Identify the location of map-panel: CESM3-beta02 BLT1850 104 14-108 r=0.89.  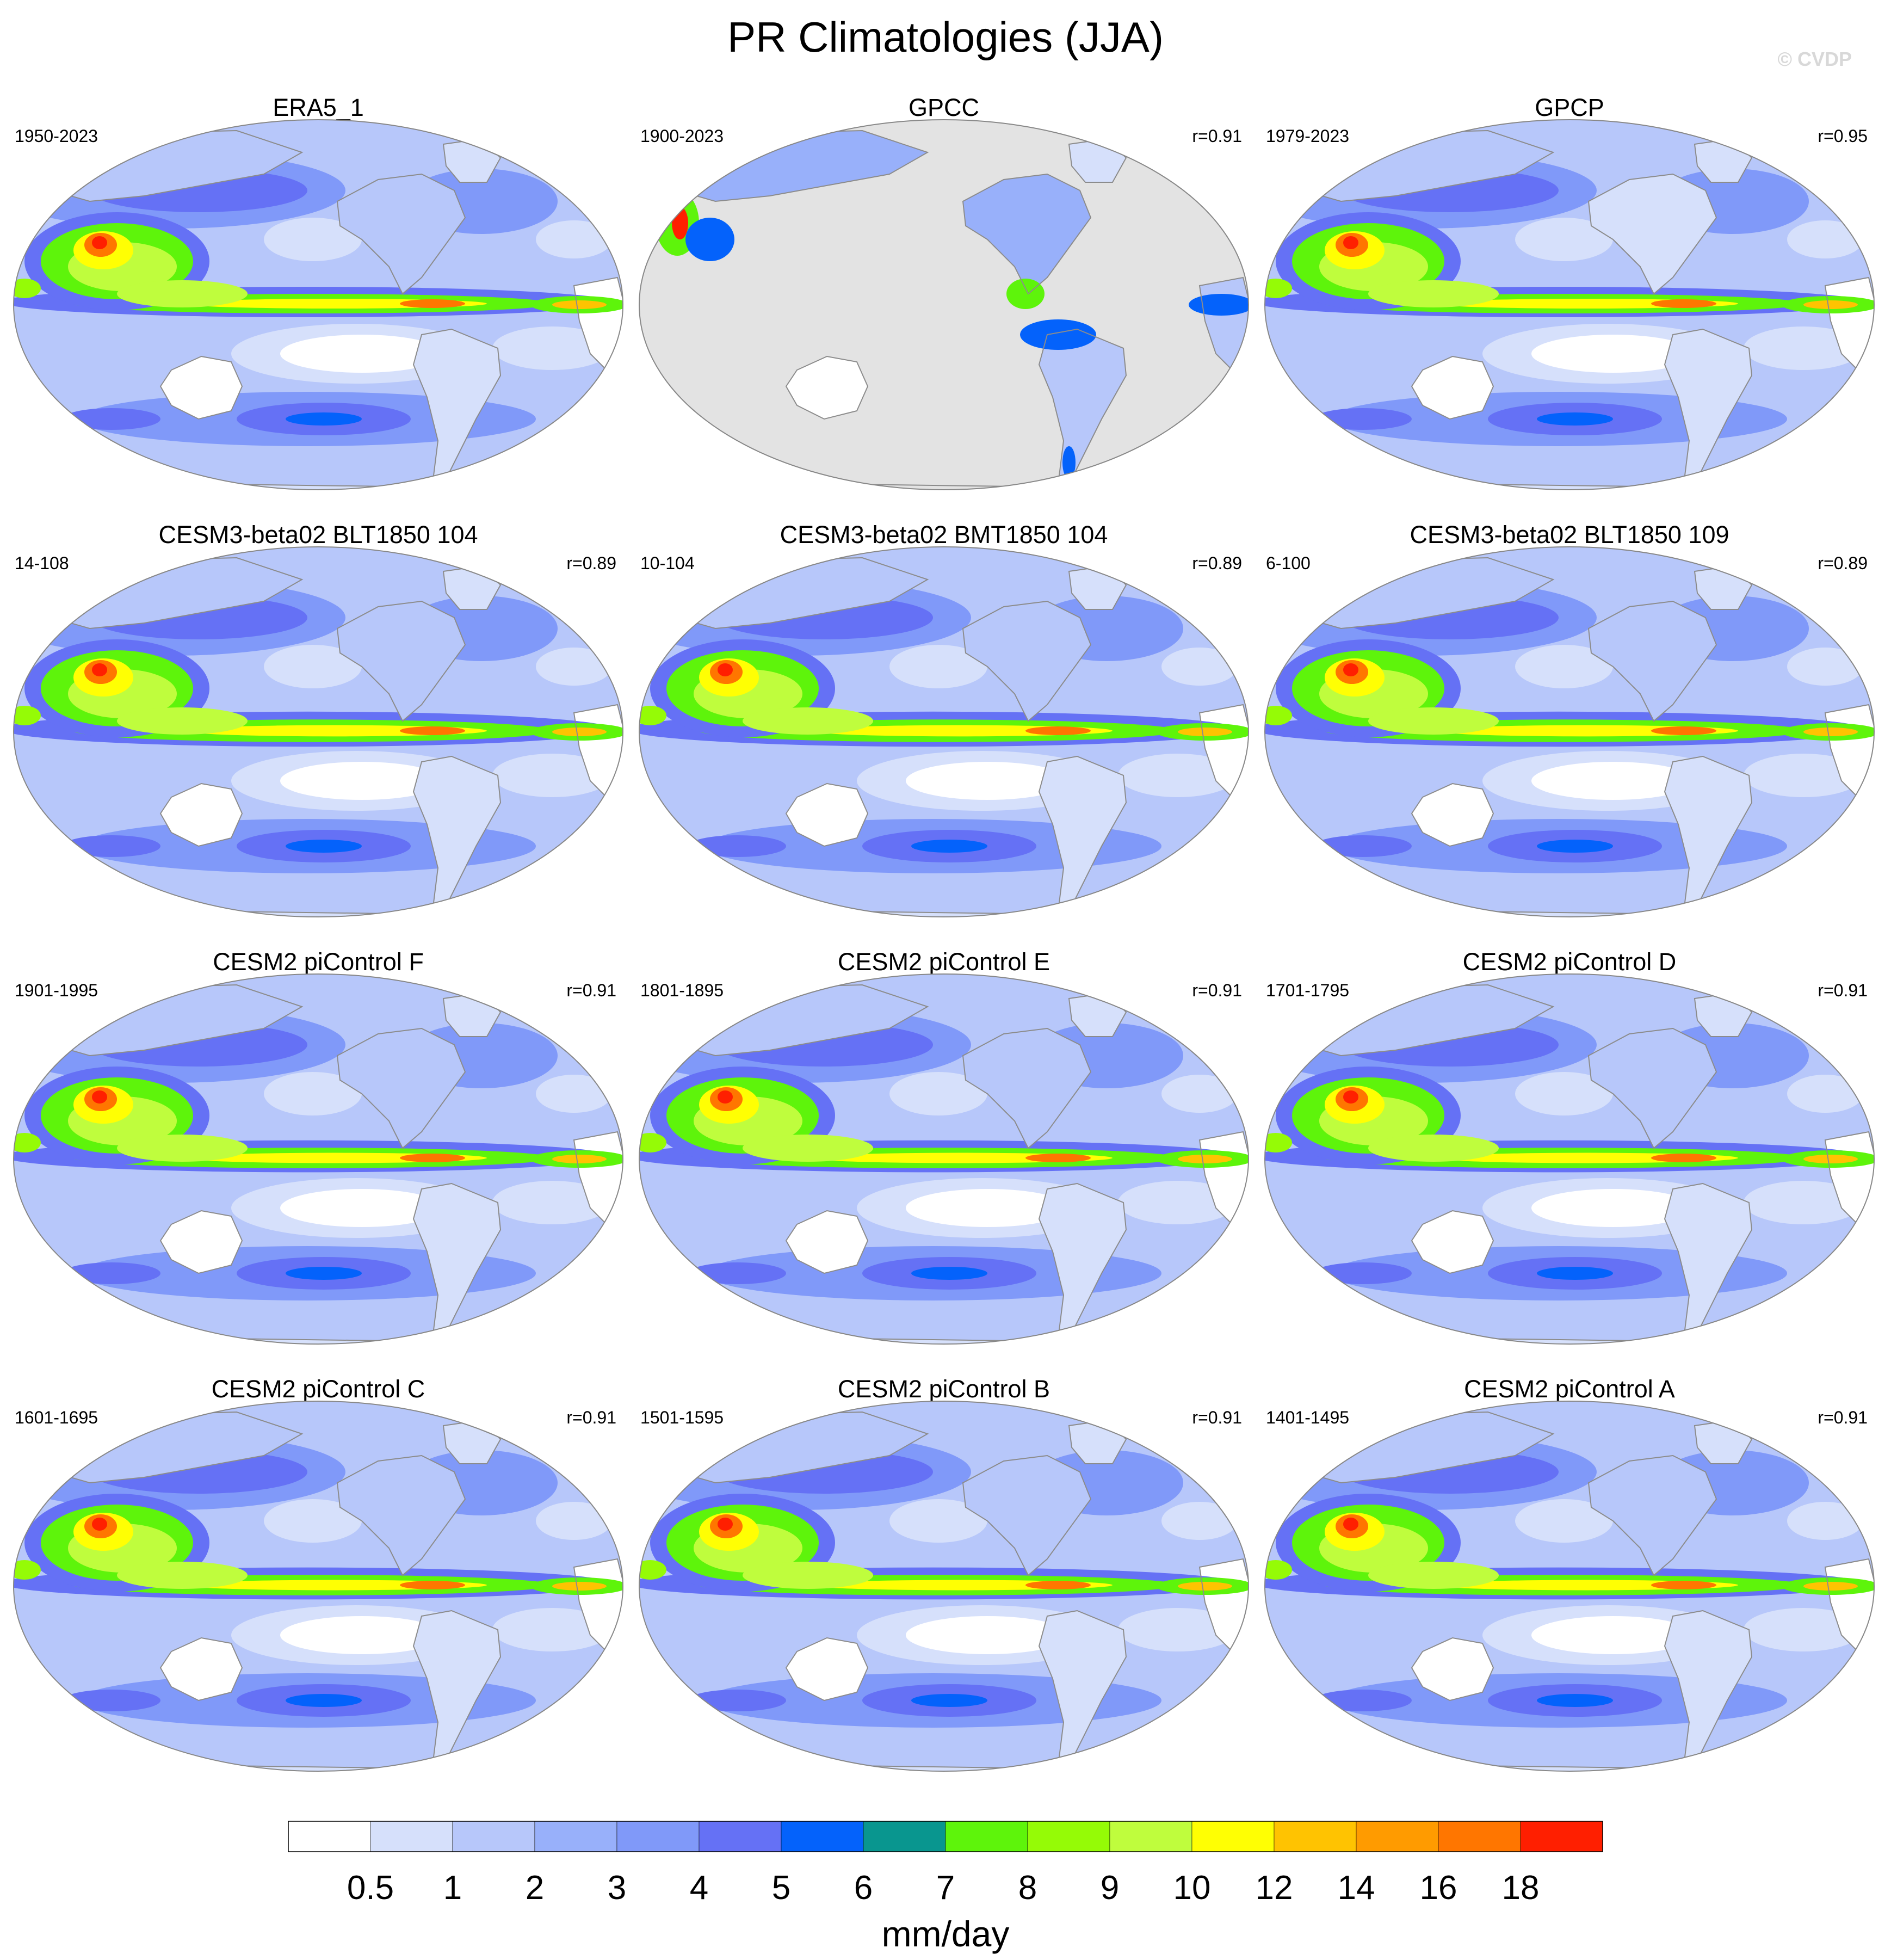
(318, 726).